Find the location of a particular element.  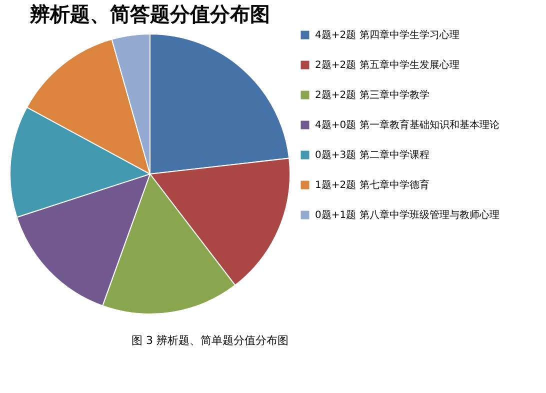

caption: 图 3 辨析题、简单题分值分布图 is located at coordinates (210, 340).